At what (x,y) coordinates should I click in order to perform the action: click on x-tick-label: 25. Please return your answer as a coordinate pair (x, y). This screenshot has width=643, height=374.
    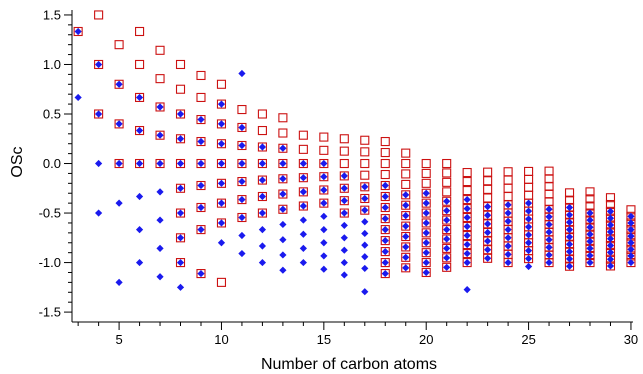
    Looking at the image, I should click on (528, 339).